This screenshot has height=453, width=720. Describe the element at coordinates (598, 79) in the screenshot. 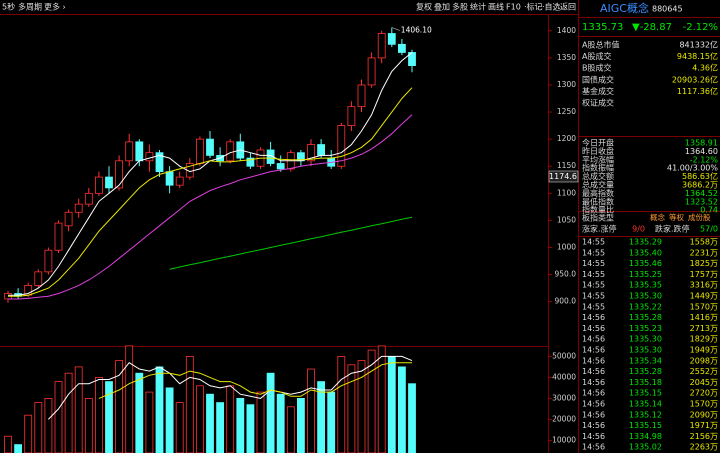

I see `stat-label: 国债成交` at that location.